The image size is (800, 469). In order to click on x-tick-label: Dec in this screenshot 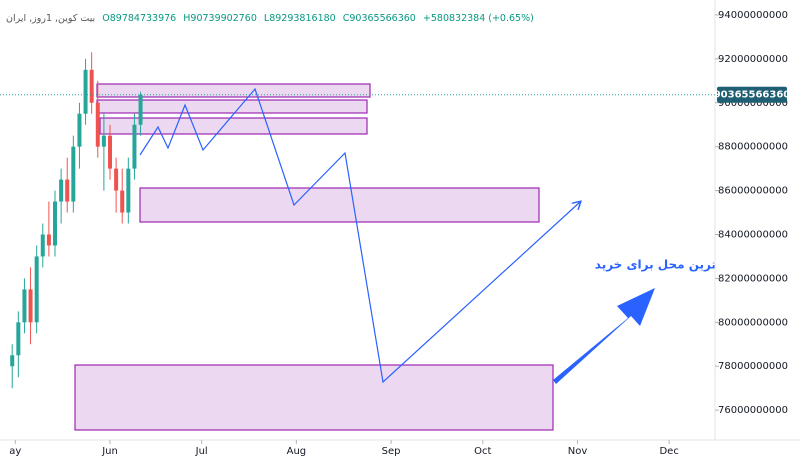, I will do `click(668, 451)`.